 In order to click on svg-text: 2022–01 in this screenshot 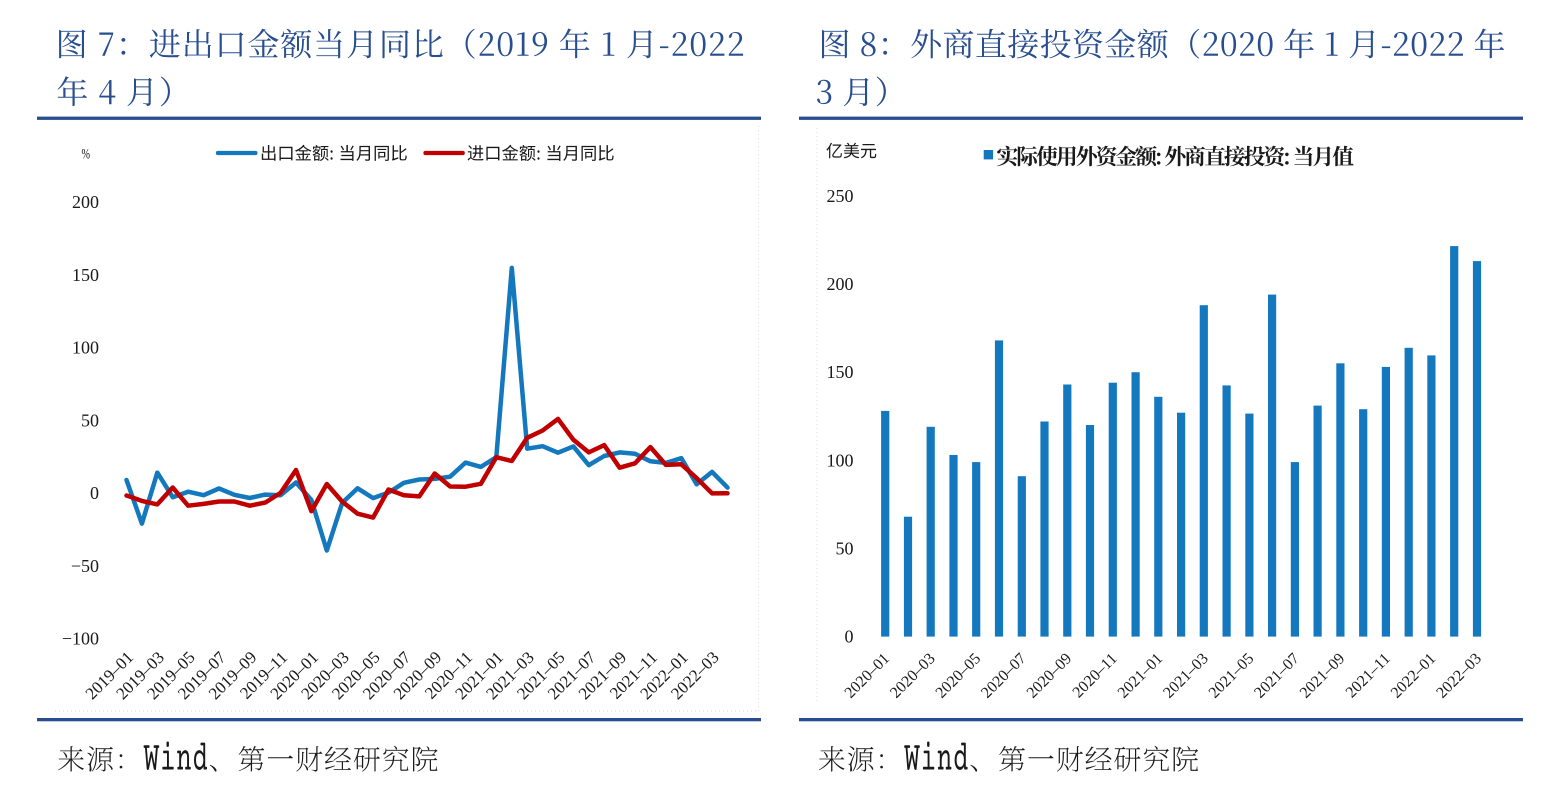, I will do `click(1414, 676)`.